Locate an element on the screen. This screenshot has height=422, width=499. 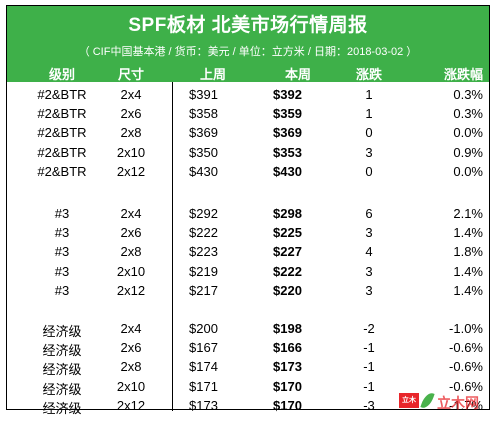
this-week-cell: $222 is located at coordinates (287, 271).